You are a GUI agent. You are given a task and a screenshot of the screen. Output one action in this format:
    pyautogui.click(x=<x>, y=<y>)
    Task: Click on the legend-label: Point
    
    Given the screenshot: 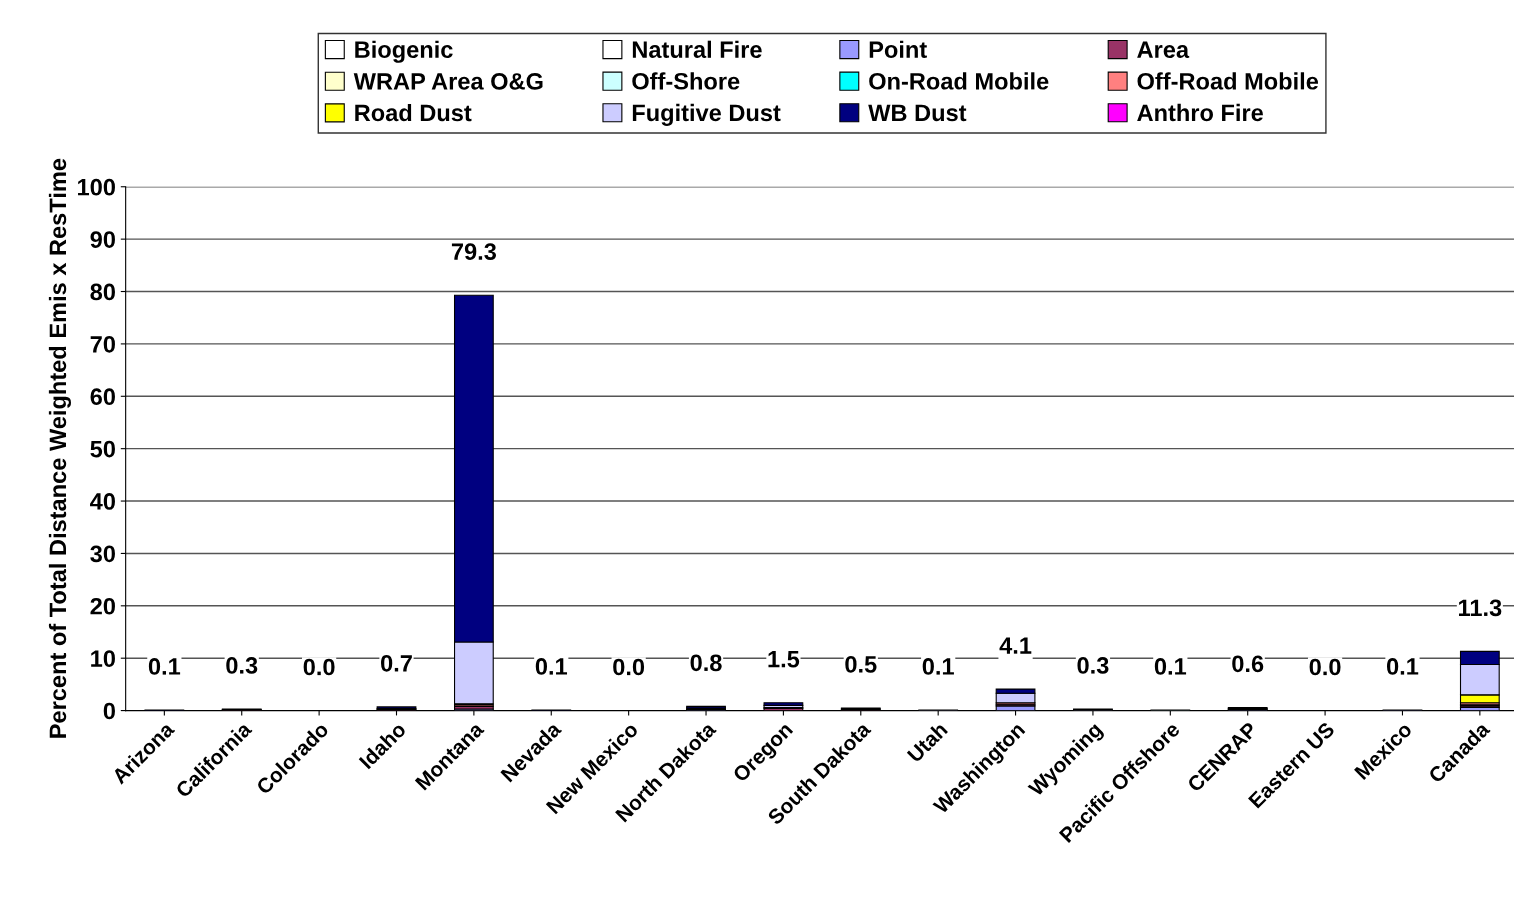 What is the action you would take?
    pyautogui.click(x=898, y=49)
    